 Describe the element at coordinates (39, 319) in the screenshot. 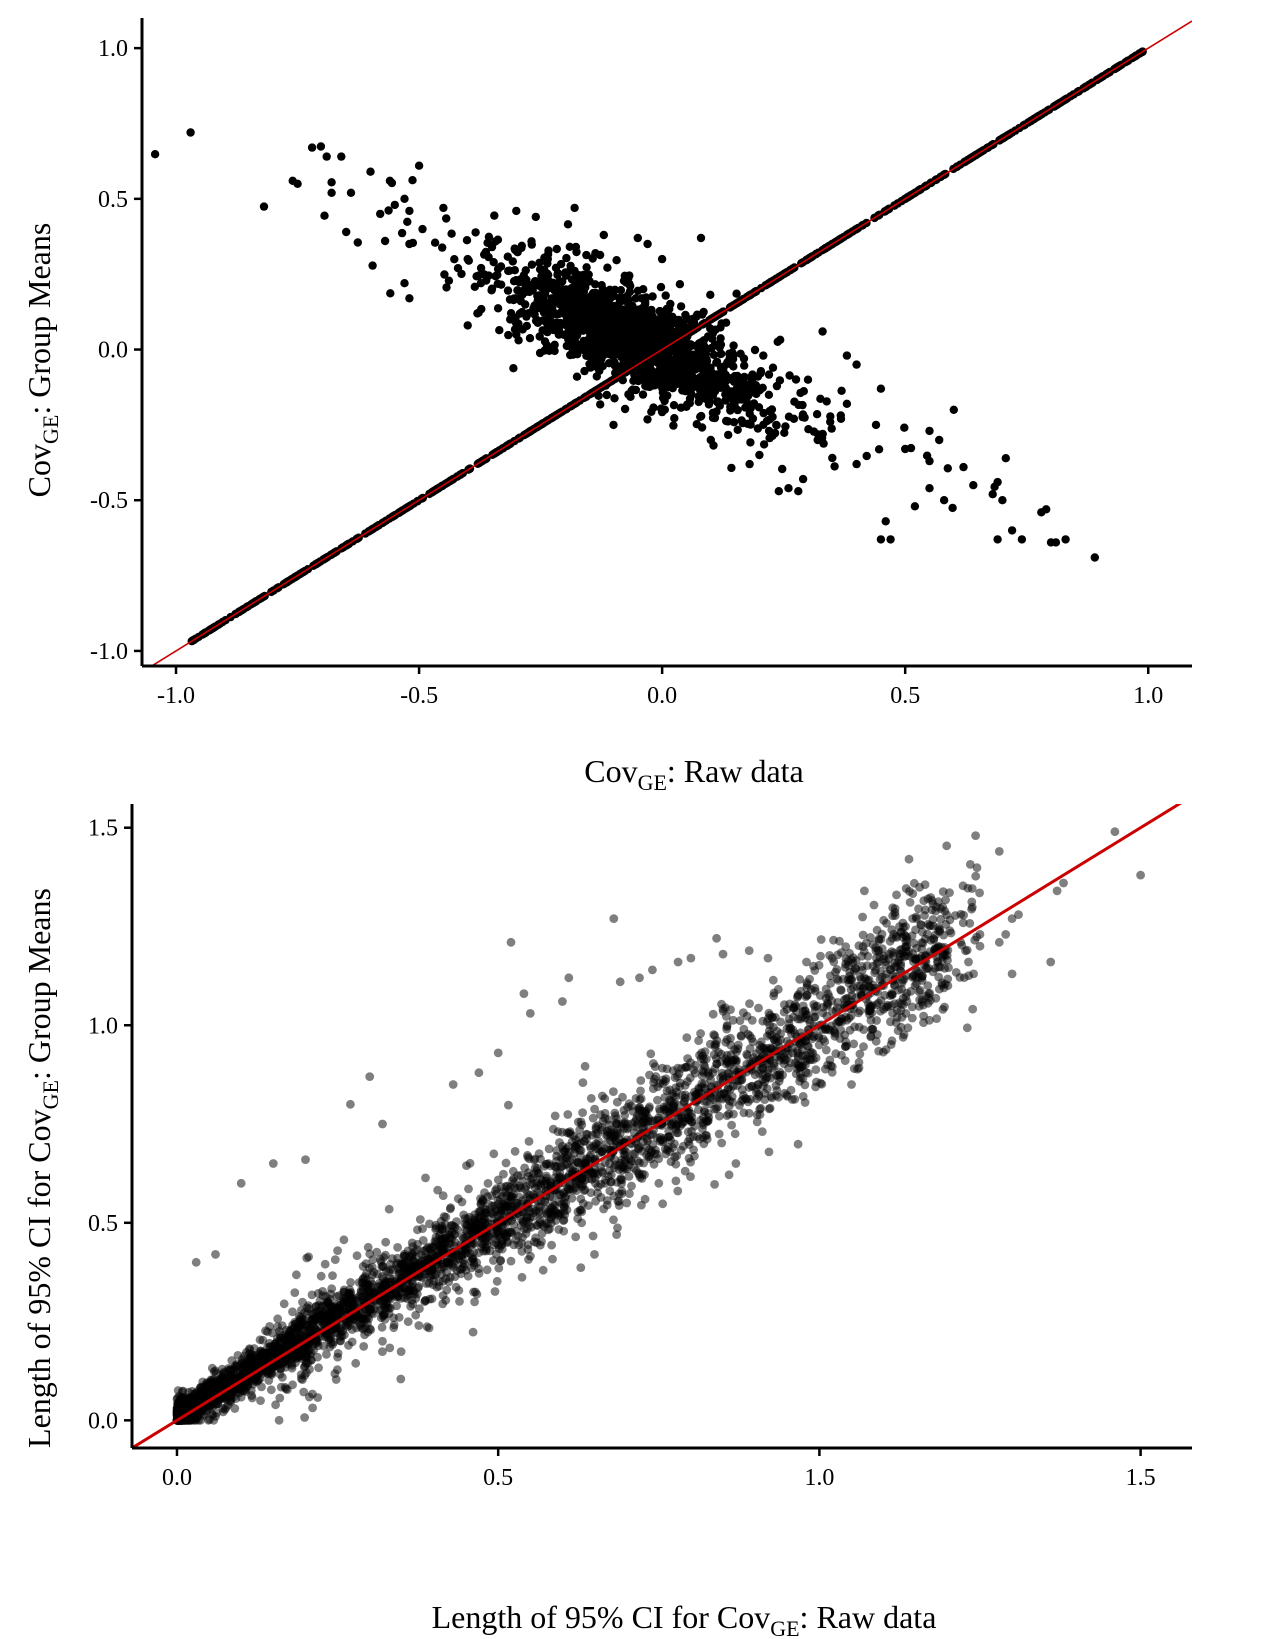

I see `y-axis-title-top-rest: : Group Means` at that location.